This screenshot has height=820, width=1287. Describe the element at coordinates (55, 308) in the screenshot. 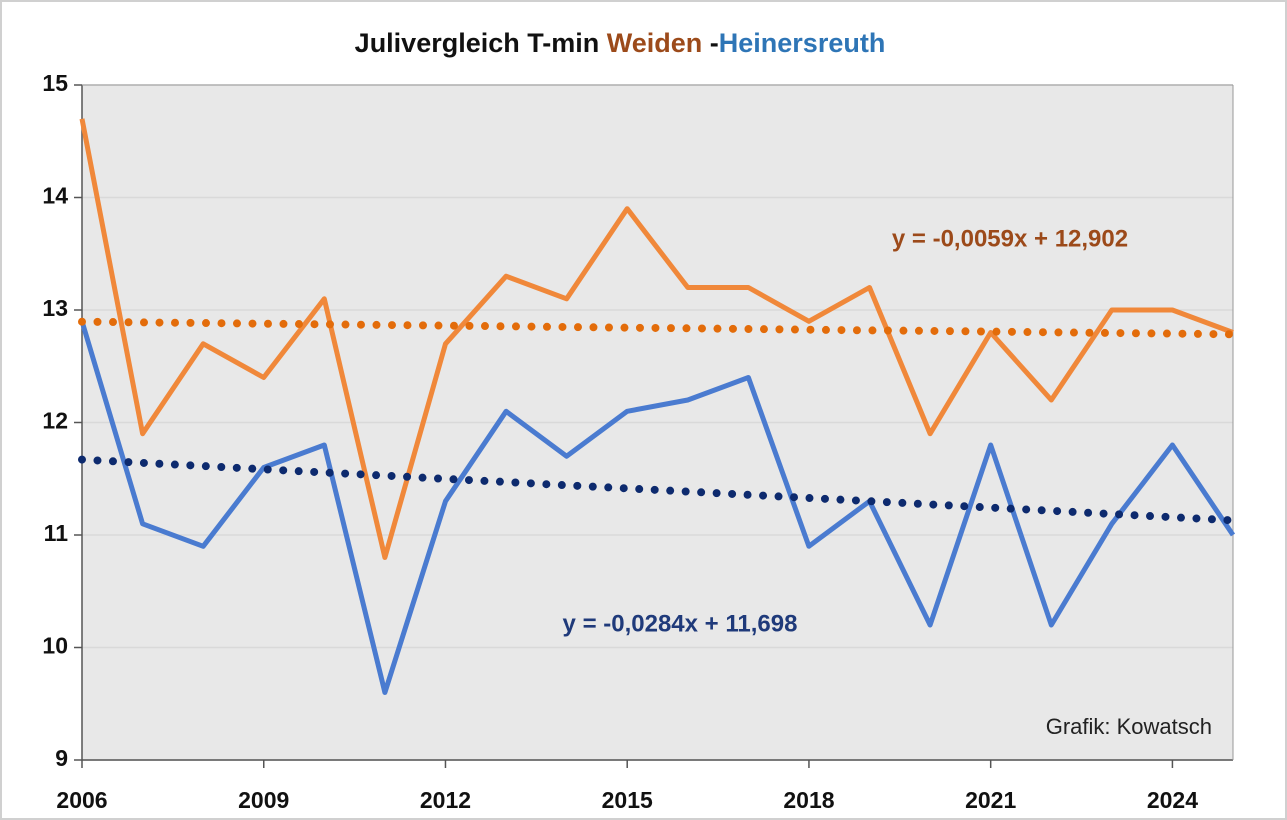

I see `y-tick-label: 13` at that location.